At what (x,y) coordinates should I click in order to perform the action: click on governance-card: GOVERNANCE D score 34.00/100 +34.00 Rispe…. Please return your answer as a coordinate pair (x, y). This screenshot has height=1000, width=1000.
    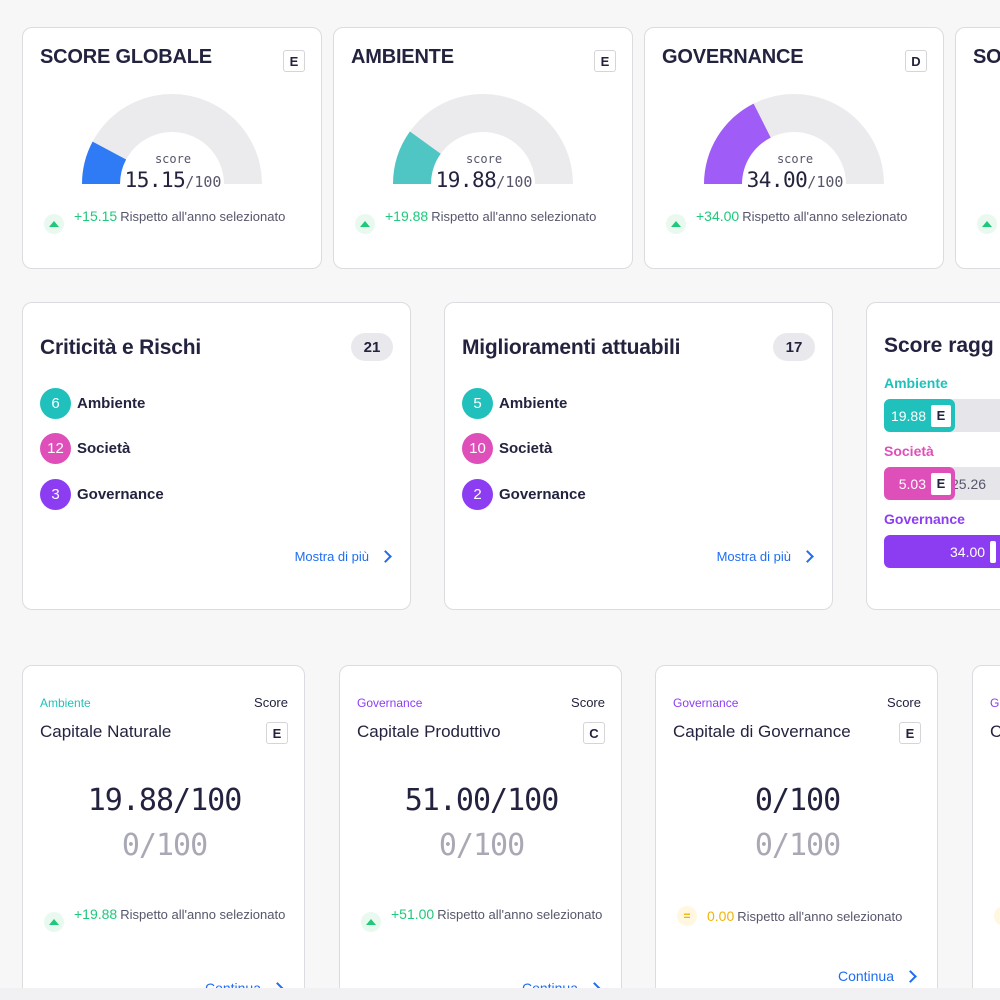
    Looking at the image, I should click on (794, 148).